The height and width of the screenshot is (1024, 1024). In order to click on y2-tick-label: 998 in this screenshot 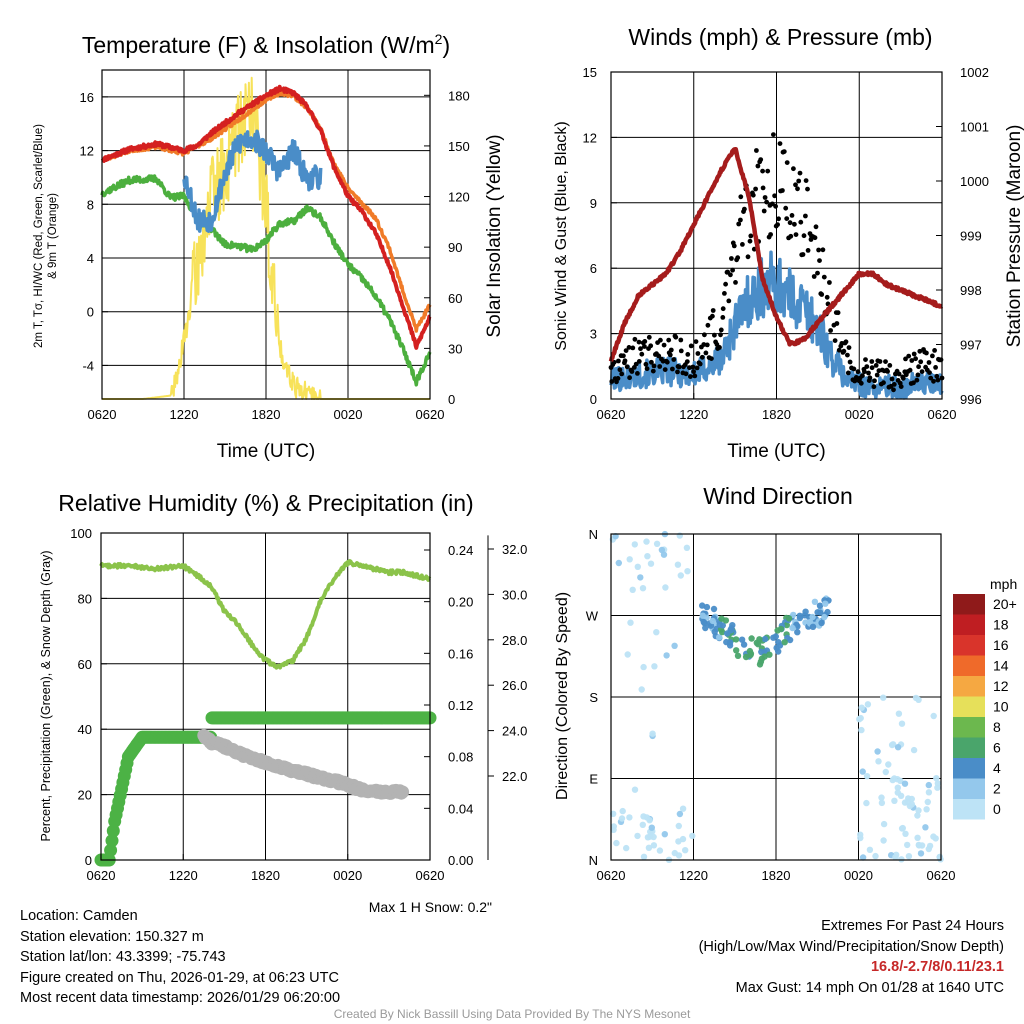, I will do `click(971, 290)`.